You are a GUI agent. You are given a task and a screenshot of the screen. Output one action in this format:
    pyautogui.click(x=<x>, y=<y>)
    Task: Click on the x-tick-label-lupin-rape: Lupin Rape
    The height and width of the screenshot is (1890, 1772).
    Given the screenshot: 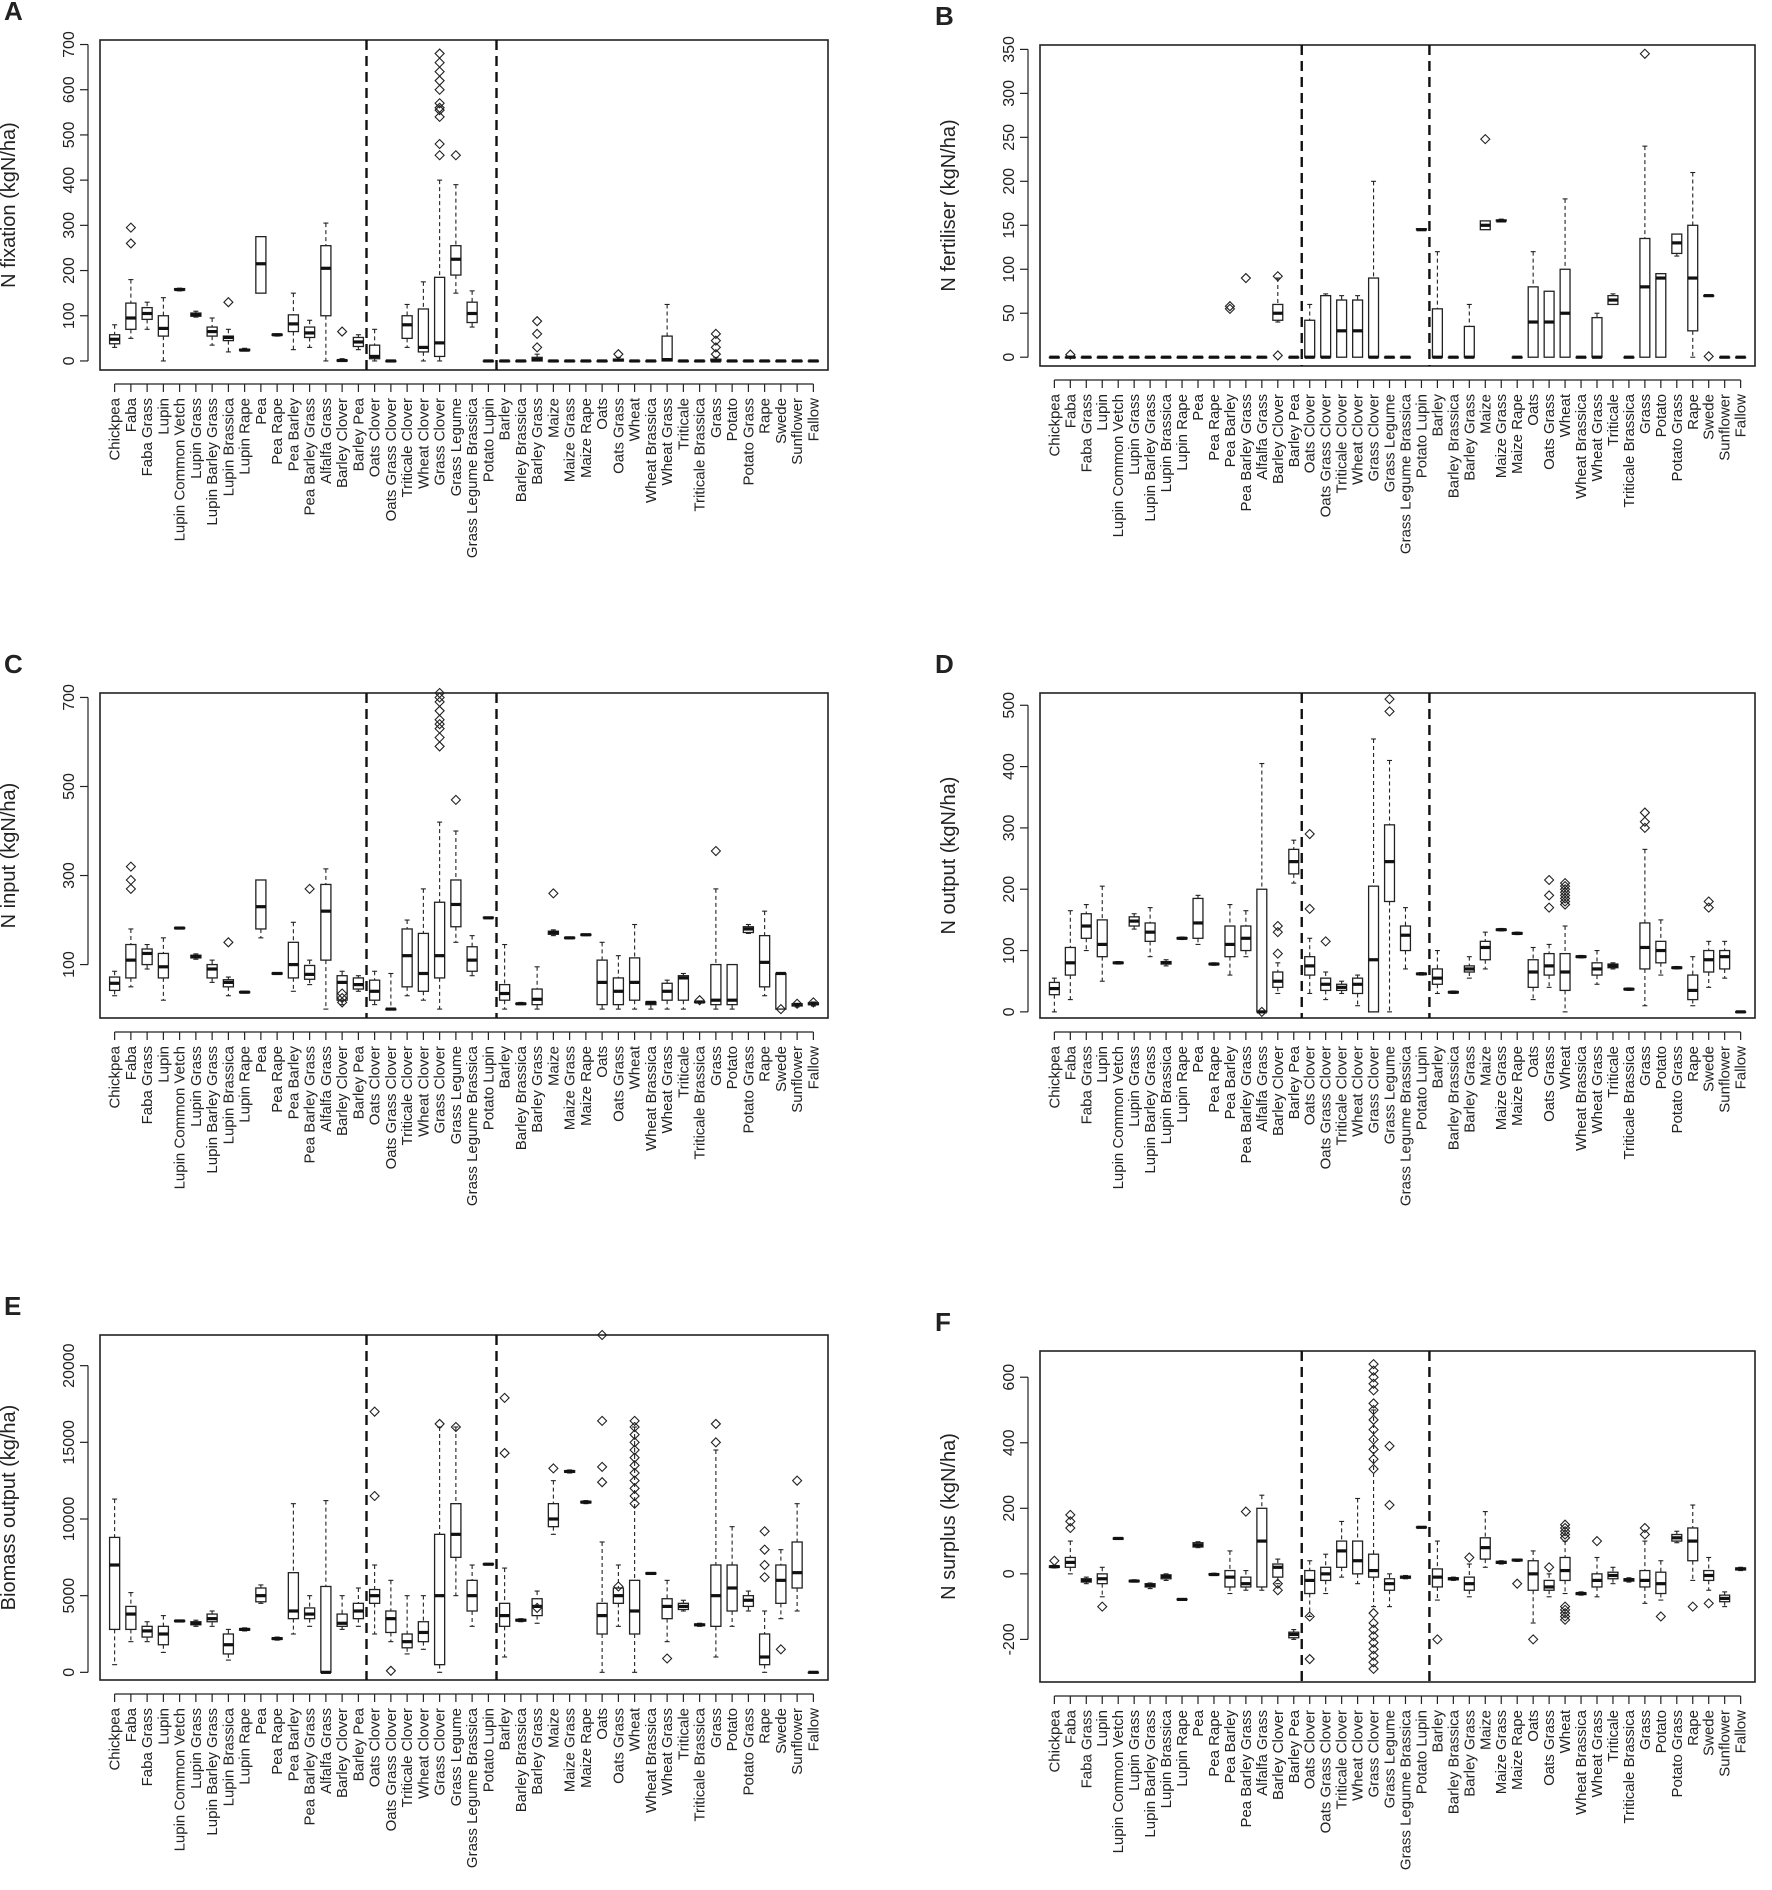 What is the action you would take?
    pyautogui.click(x=245, y=1746)
    